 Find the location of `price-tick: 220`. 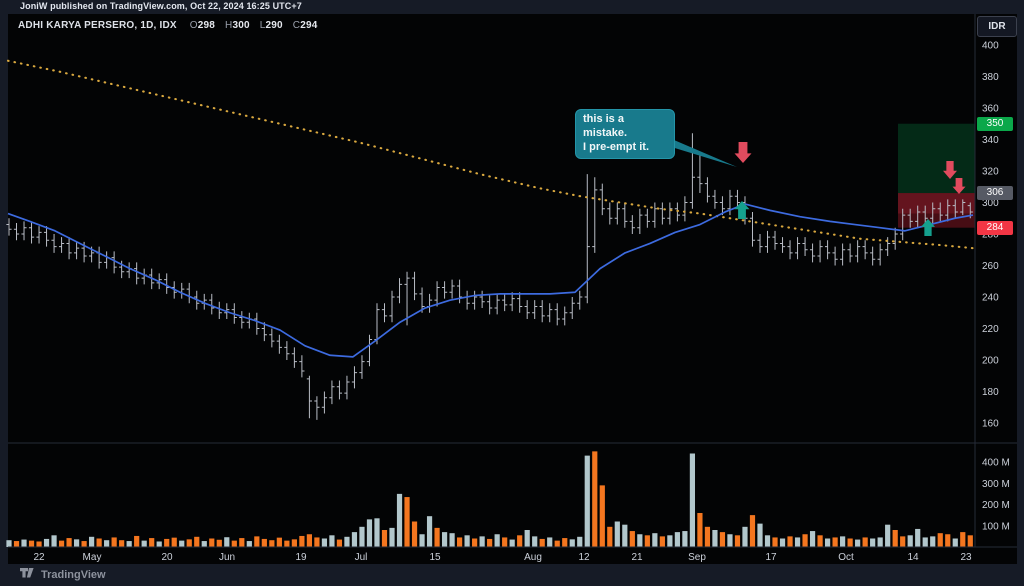

price-tick: 220 is located at coordinates (990, 329).